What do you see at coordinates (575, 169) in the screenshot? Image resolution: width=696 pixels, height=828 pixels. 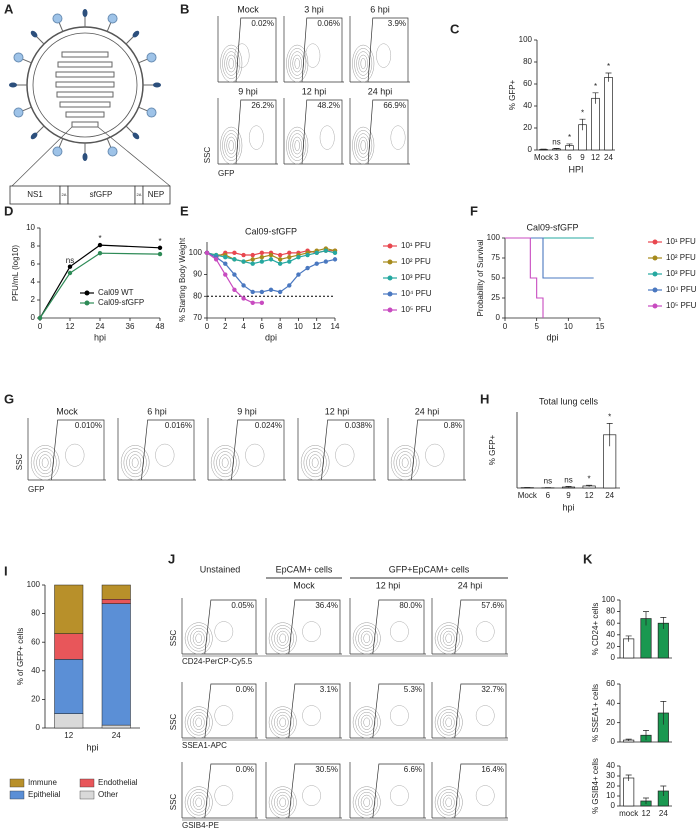 I see `x-axis-label: HPI` at bounding box center [575, 169].